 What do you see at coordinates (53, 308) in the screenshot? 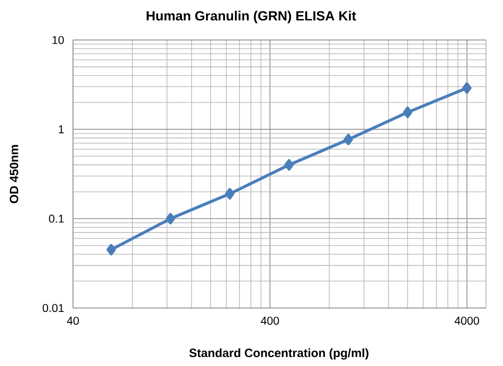
I see `y-tick-label: 0.01` at bounding box center [53, 308].